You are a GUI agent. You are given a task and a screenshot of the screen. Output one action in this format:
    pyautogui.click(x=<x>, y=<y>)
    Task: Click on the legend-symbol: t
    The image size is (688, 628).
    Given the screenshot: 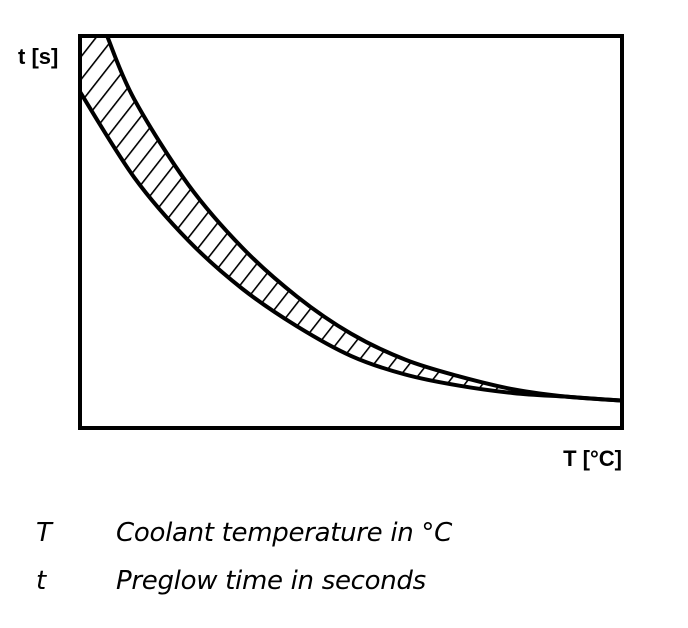 What is the action you would take?
    pyautogui.click(x=41, y=581)
    